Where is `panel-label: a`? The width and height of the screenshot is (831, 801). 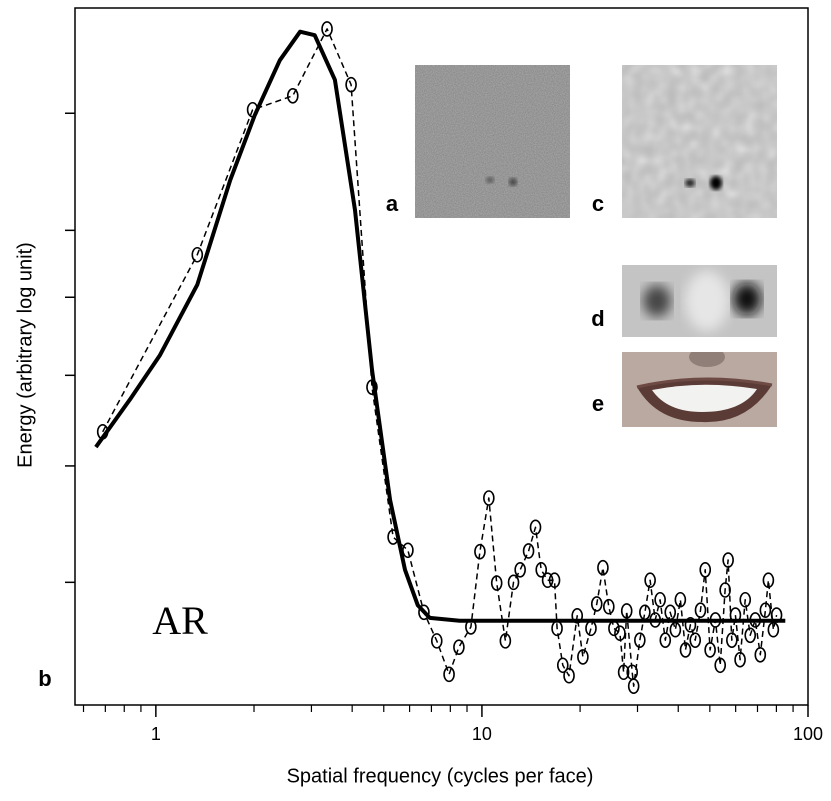
panel-label: a is located at coordinates (392, 203).